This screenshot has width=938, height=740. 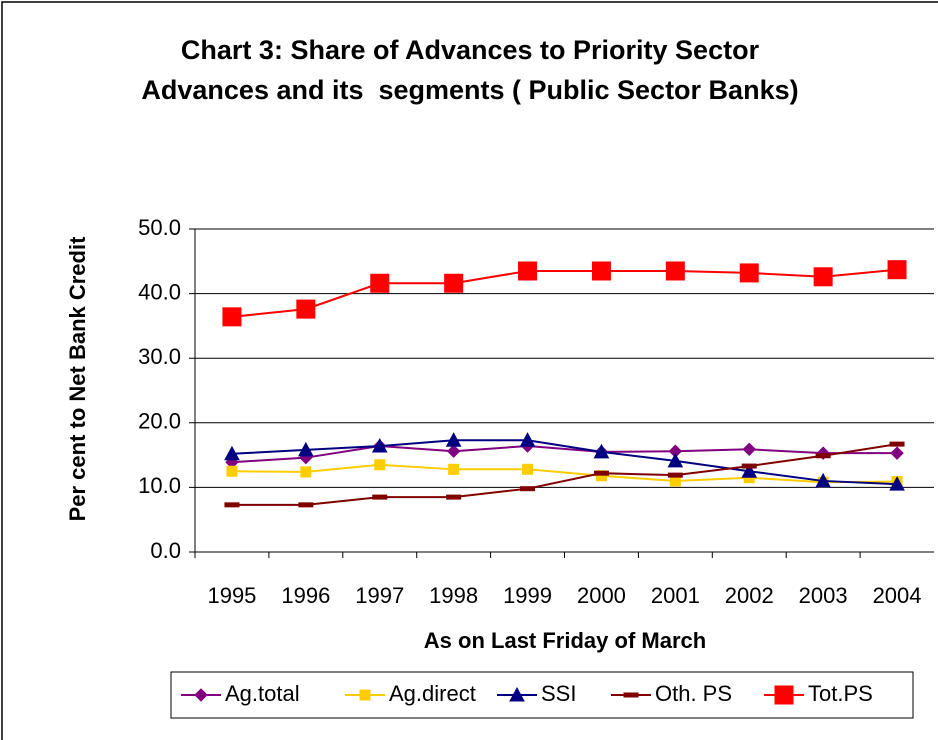 I want to click on x-tick-label: 1999, so click(x=527, y=595).